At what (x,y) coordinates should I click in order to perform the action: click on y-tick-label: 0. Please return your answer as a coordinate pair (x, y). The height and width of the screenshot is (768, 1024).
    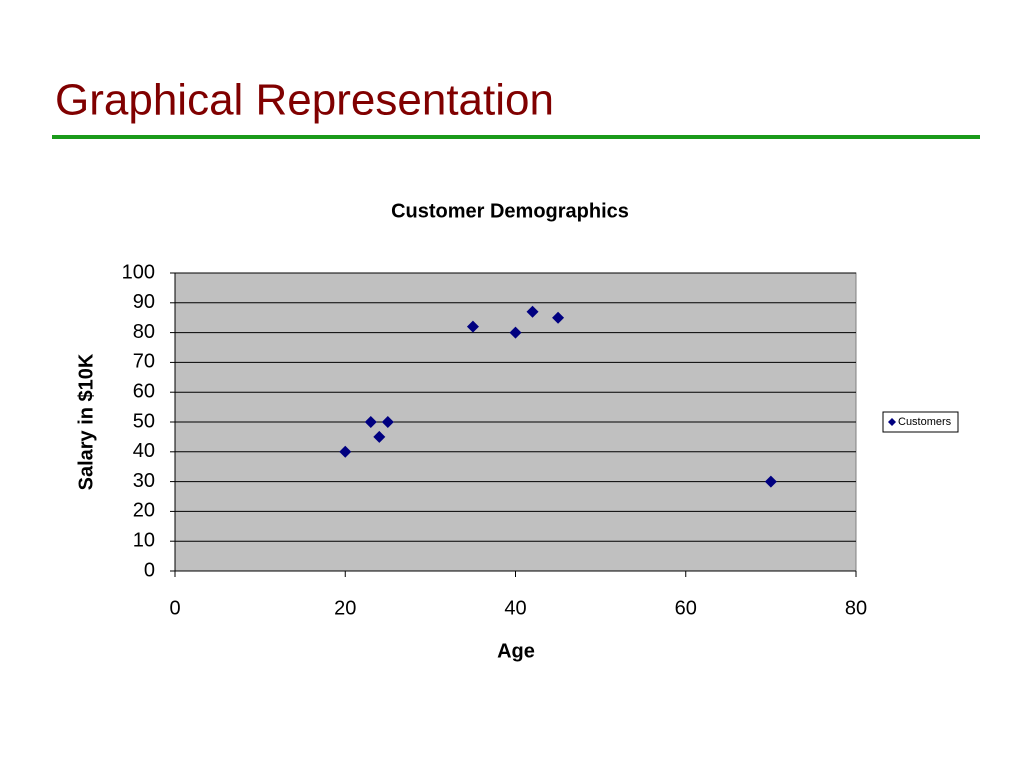
    Looking at the image, I should click on (149, 570).